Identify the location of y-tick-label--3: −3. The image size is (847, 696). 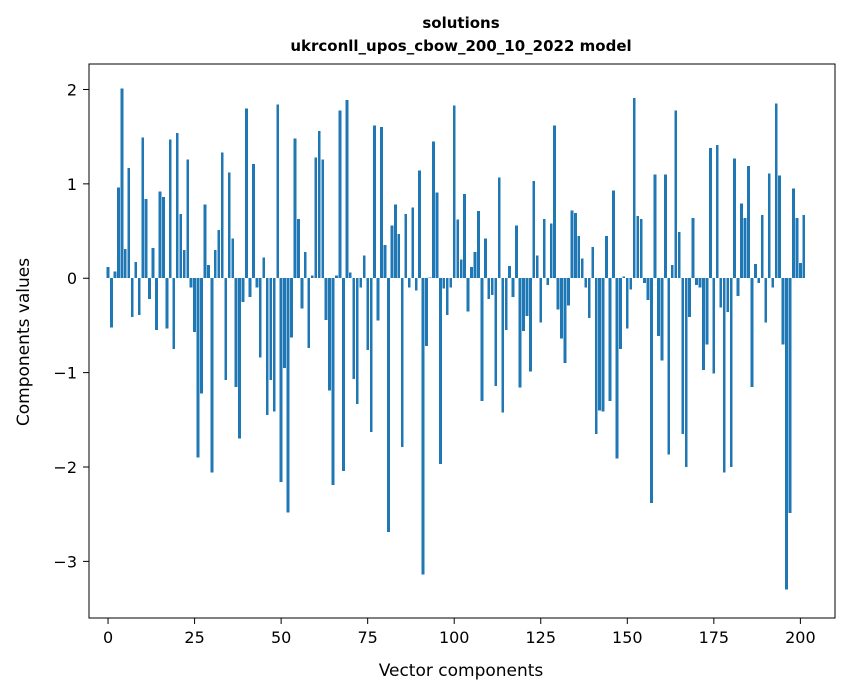
(65, 561).